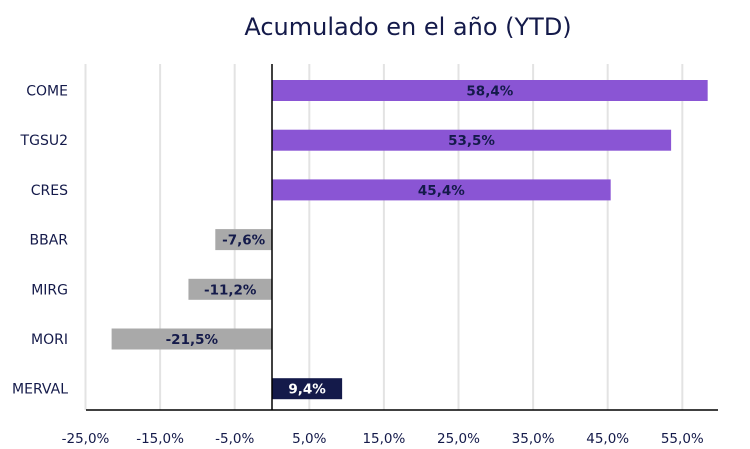 The width and height of the screenshot is (750, 449). What do you see at coordinates (407, 27) in the screenshot?
I see `chart-title: Acumulado en el año (YTD)` at bounding box center [407, 27].